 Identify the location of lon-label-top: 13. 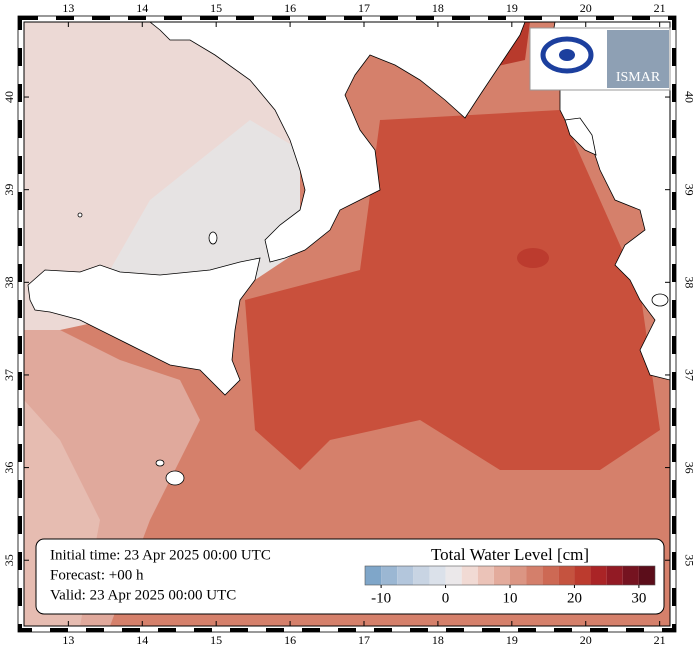
(68, 8).